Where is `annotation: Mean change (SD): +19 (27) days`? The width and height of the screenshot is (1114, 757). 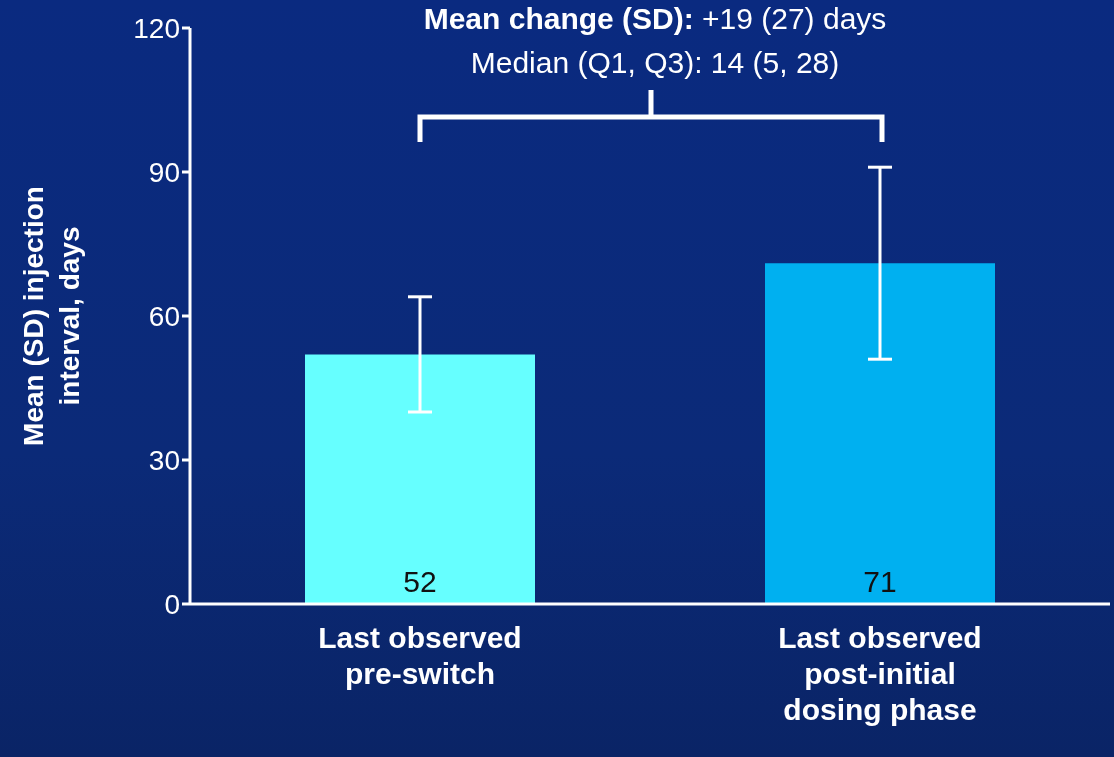
annotation: Mean change (SD): +19 (27) days is located at coordinates (655, 19).